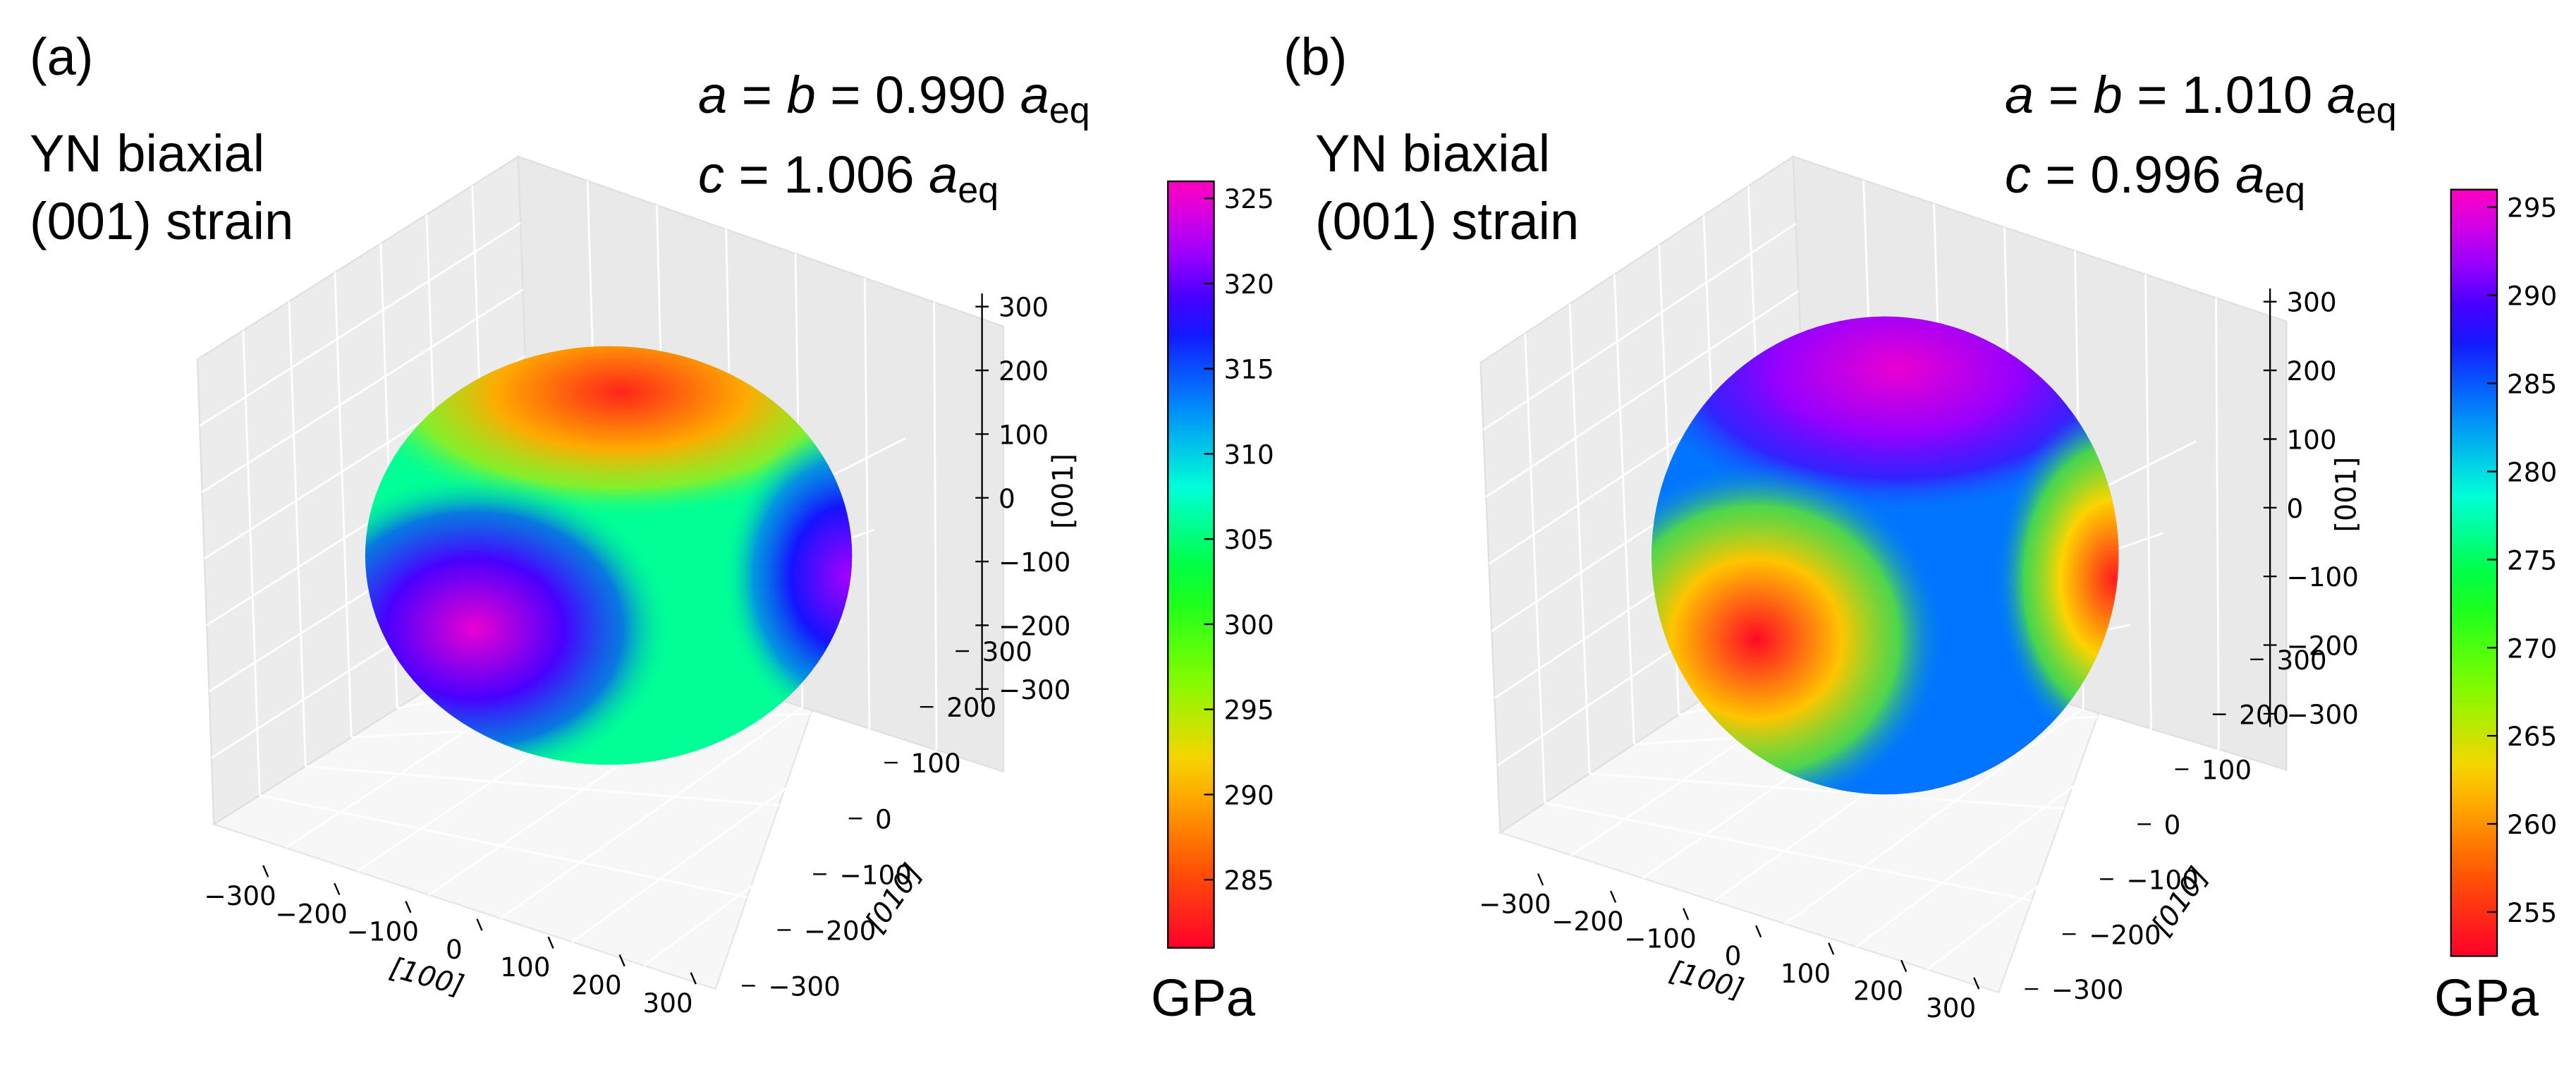 This screenshot has width=2576, height=1075. Describe the element at coordinates (1515, 904) in the screenshot. I see `x-tick-label: −300` at that location.